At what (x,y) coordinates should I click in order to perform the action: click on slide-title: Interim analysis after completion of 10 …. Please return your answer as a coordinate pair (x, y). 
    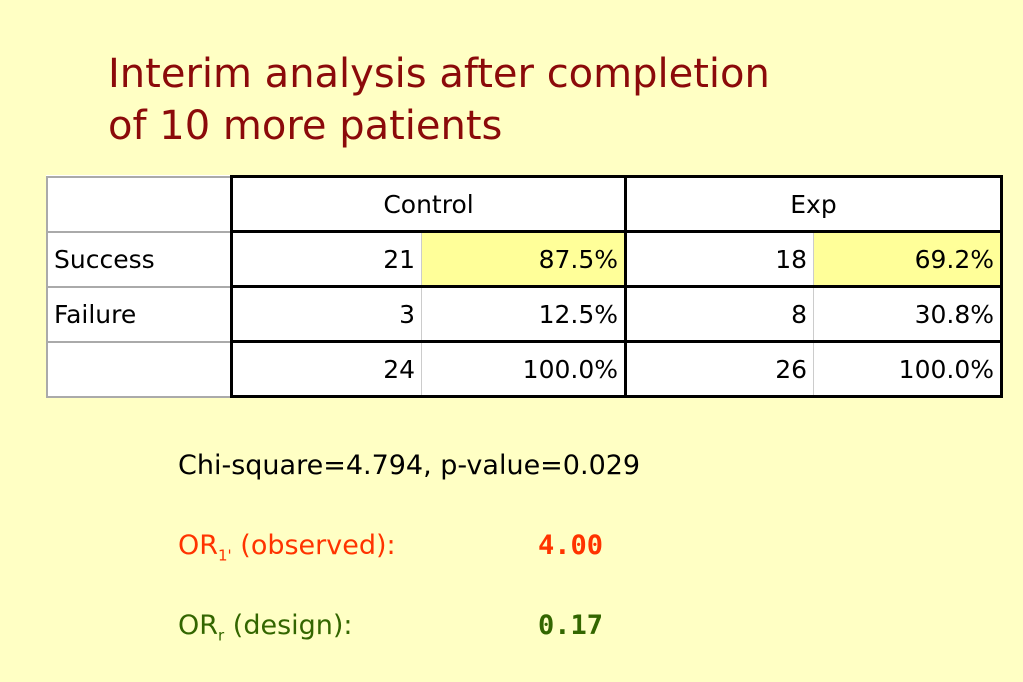
    Looking at the image, I should click on (439, 100).